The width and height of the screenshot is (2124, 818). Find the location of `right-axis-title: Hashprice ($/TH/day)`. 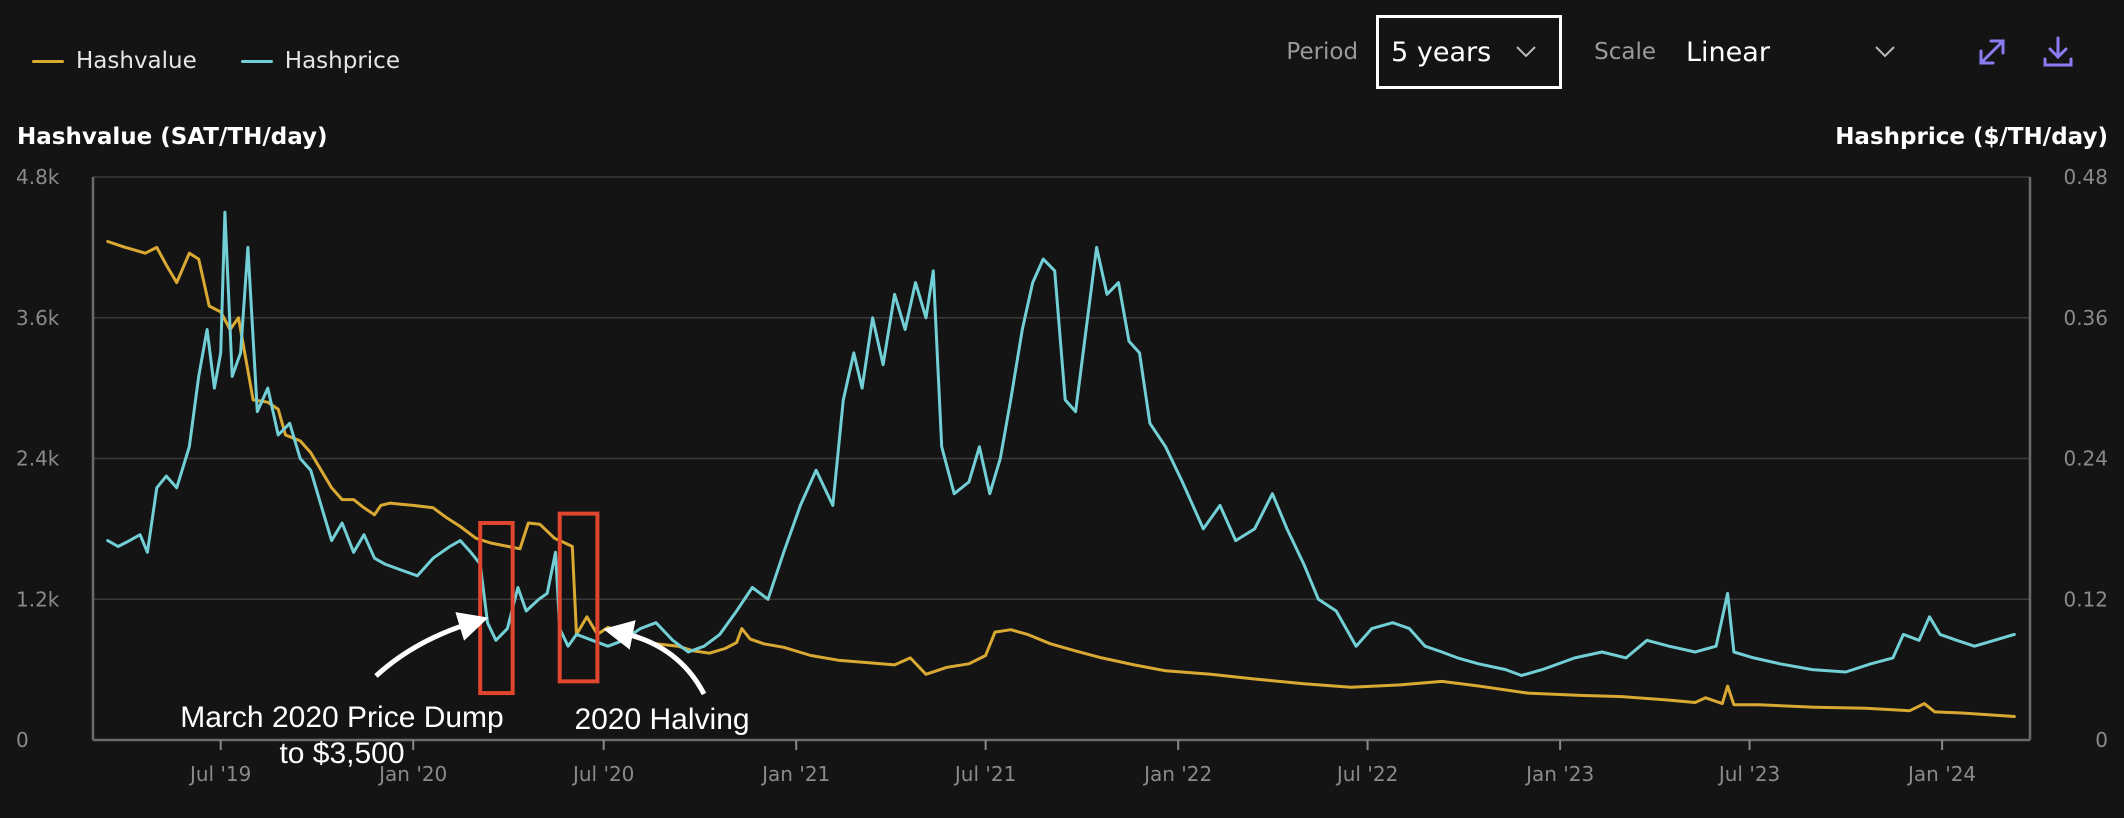

right-axis-title: Hashprice ($/TH/day) is located at coordinates (1971, 137).